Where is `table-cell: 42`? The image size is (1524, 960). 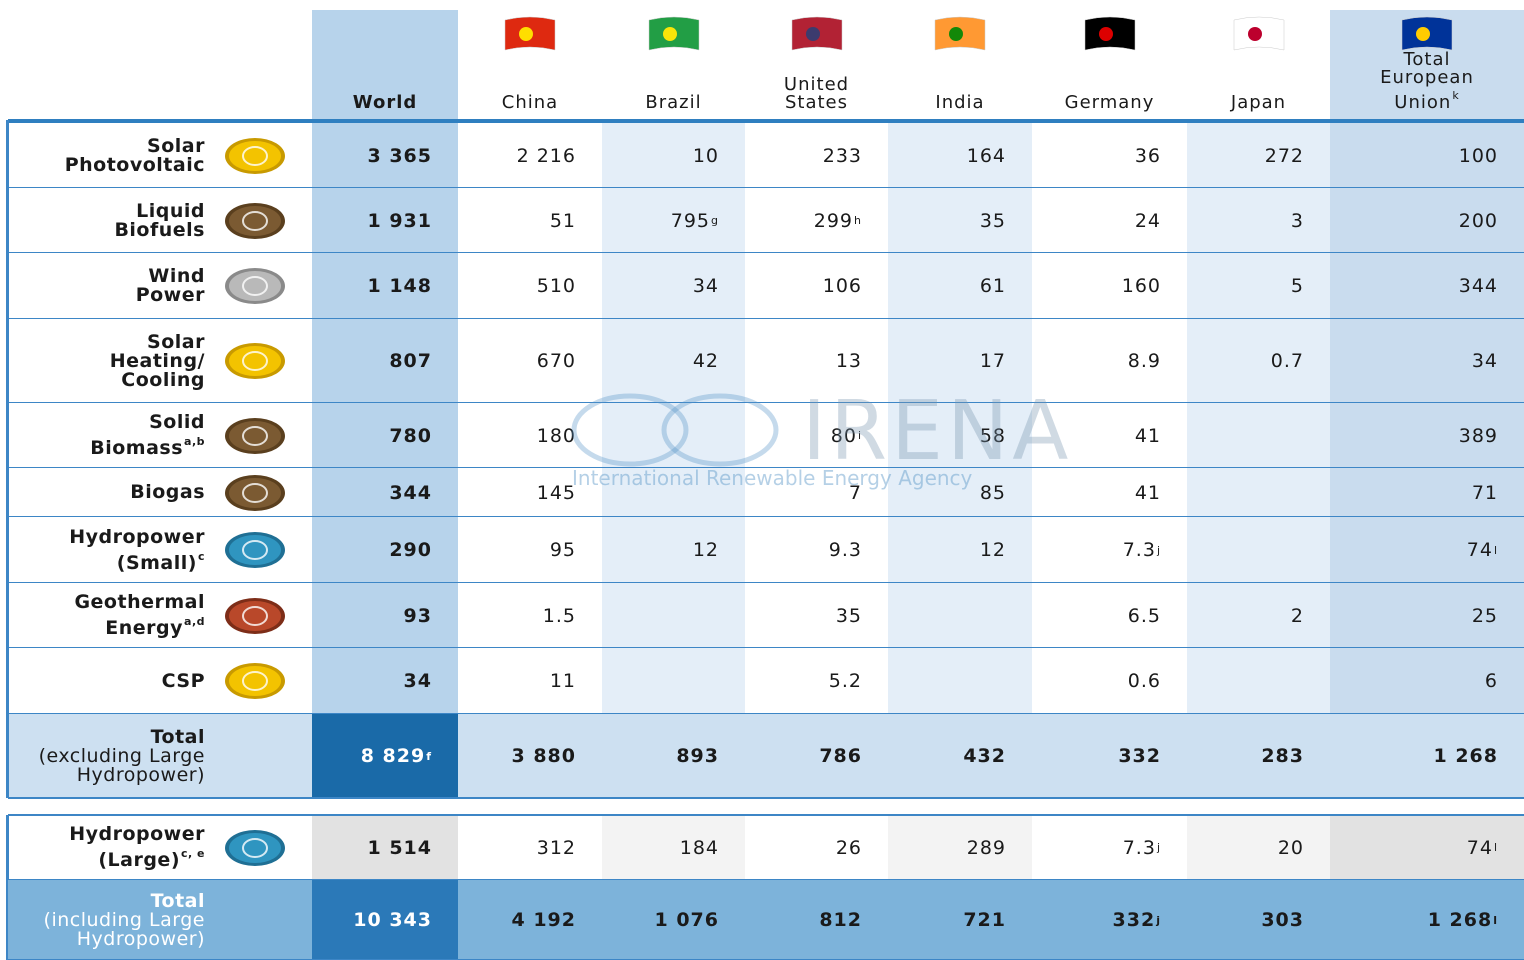 table-cell: 42 is located at coordinates (673, 361).